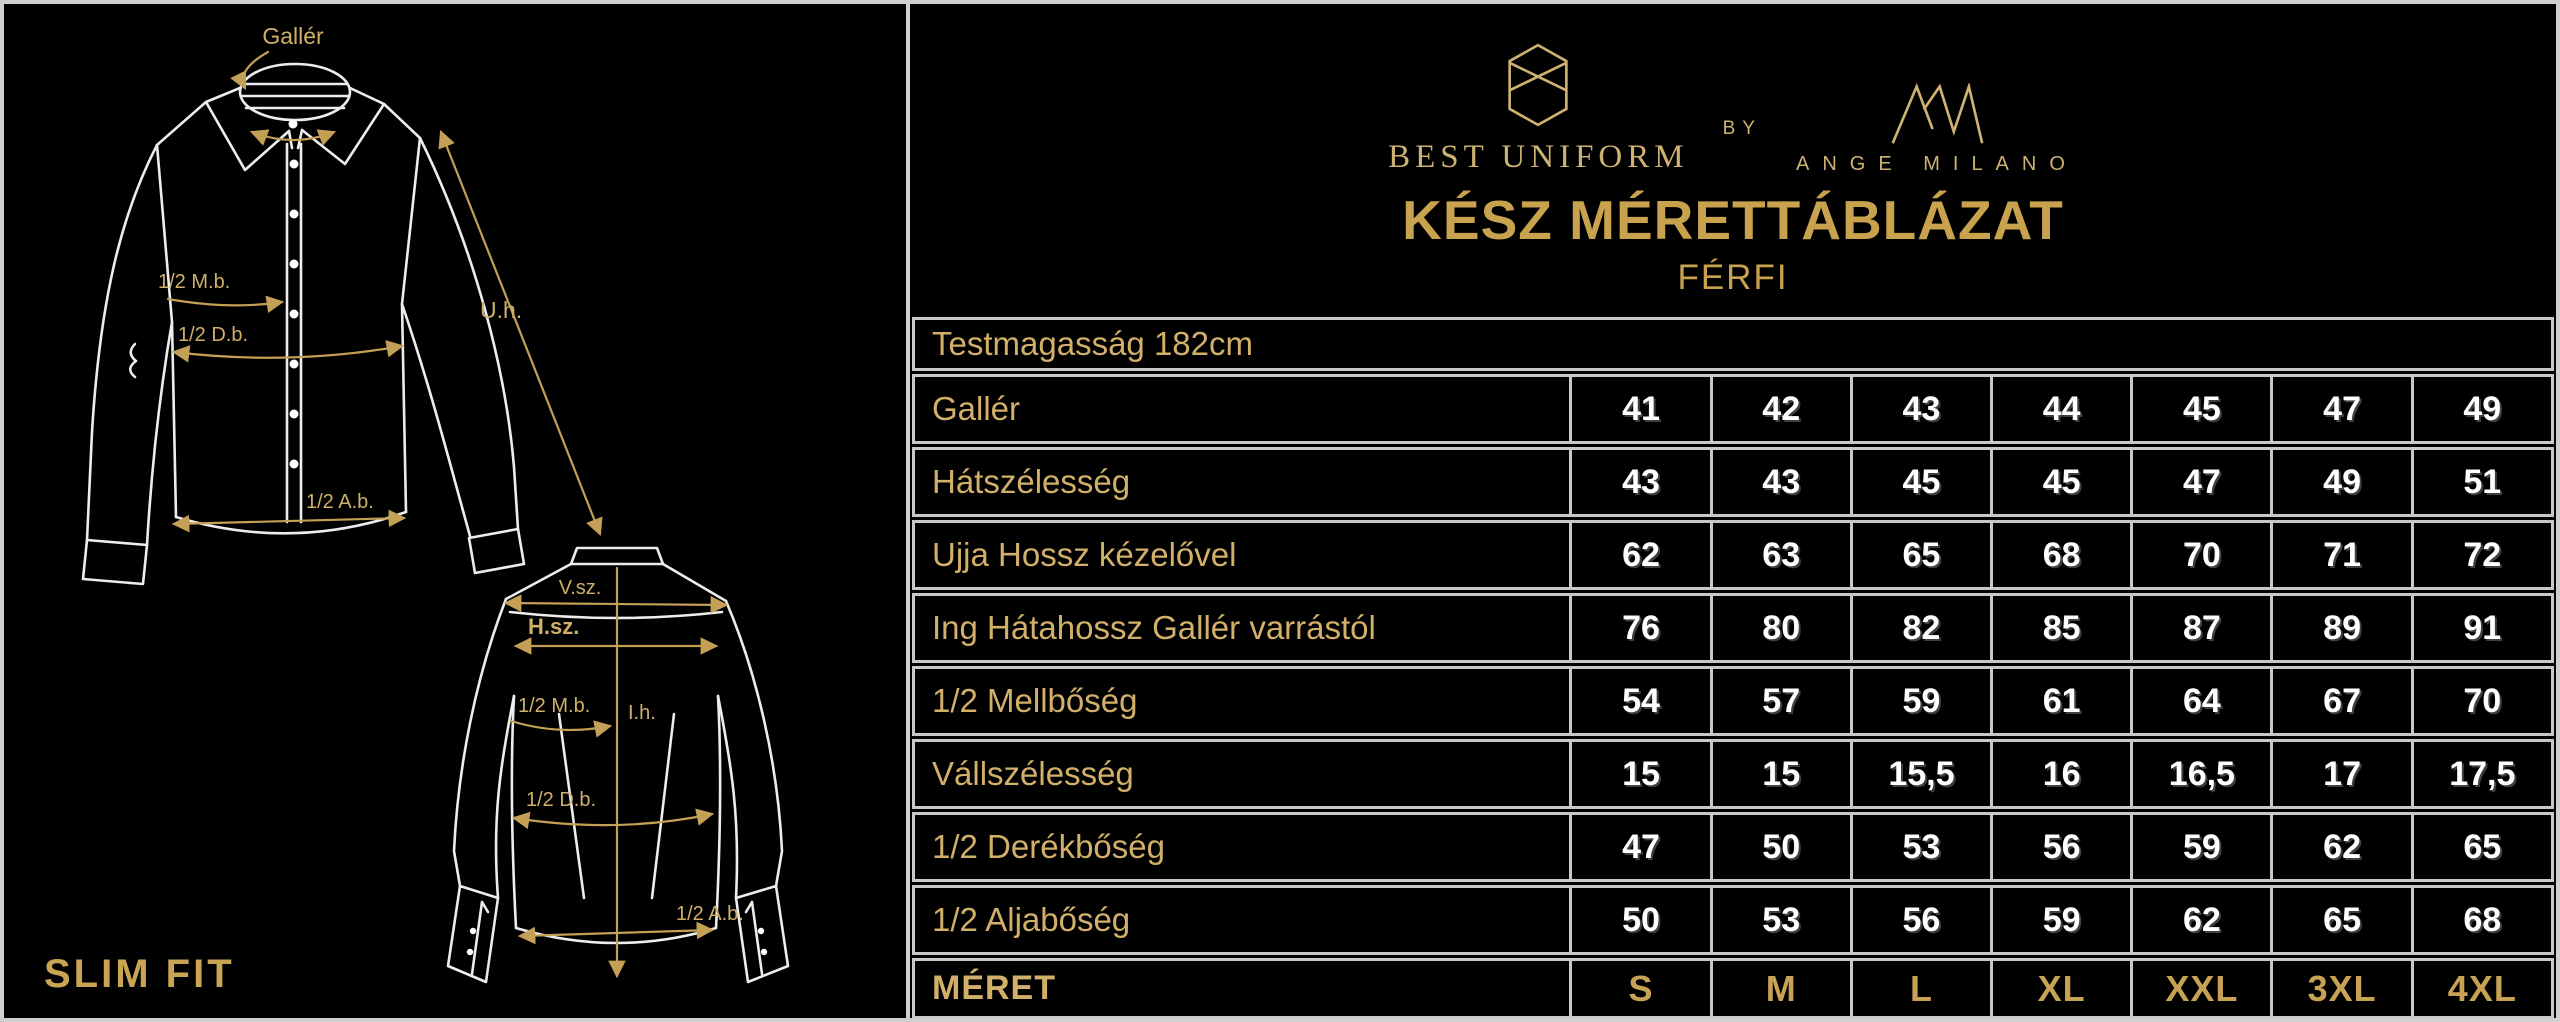 This screenshot has height=1022, width=2560. What do you see at coordinates (1779, 555) in the screenshot?
I see `cell-value: 63` at bounding box center [1779, 555].